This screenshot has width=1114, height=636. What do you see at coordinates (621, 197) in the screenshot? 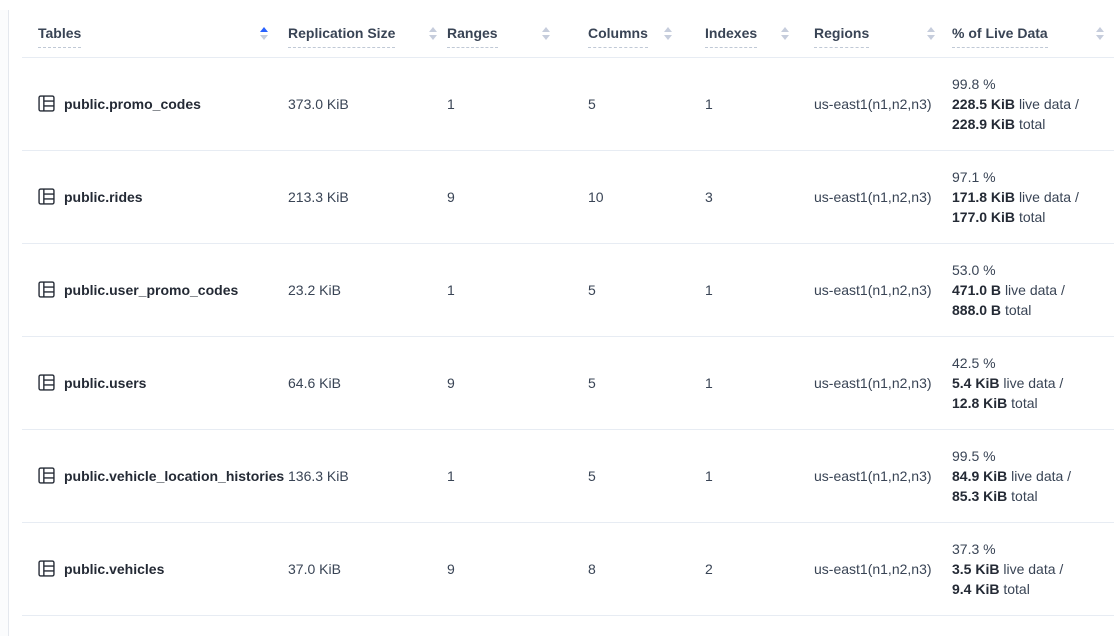
I see `columns-cell: 10` at bounding box center [621, 197].